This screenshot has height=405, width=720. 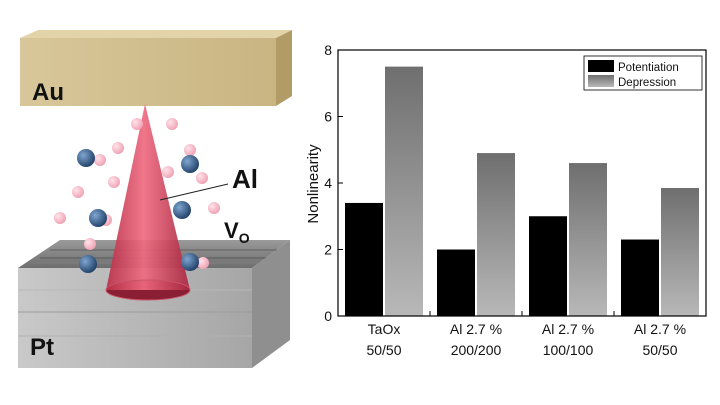 I want to click on vo-main: V, so click(x=231, y=230).